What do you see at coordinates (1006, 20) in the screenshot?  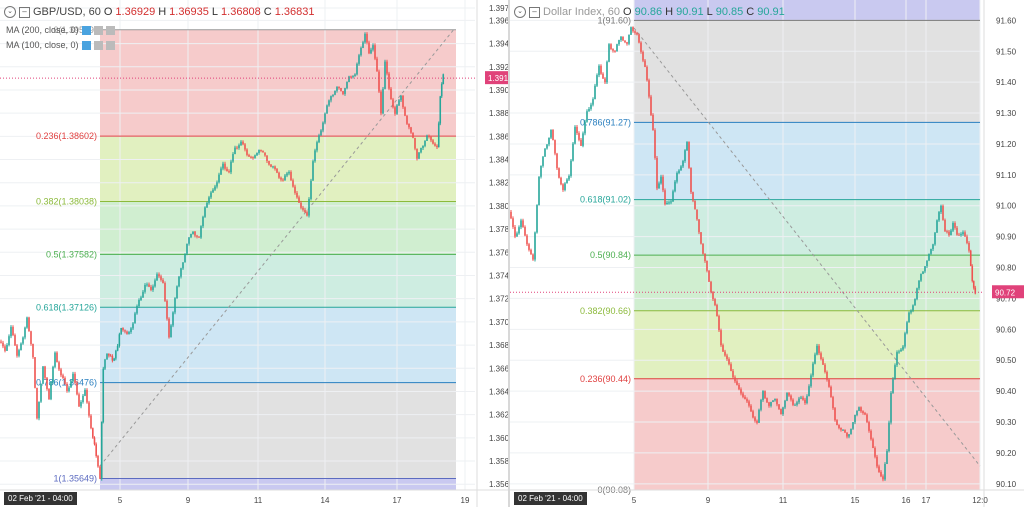 I see `y-tick-label: 91.60` at bounding box center [1006, 20].